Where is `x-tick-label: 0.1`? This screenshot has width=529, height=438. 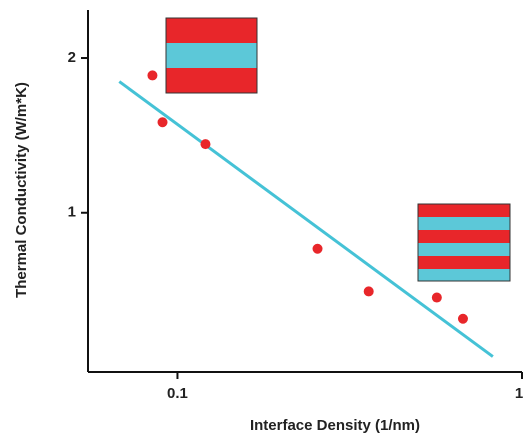
x-tick-label: 0.1 is located at coordinates (177, 393).